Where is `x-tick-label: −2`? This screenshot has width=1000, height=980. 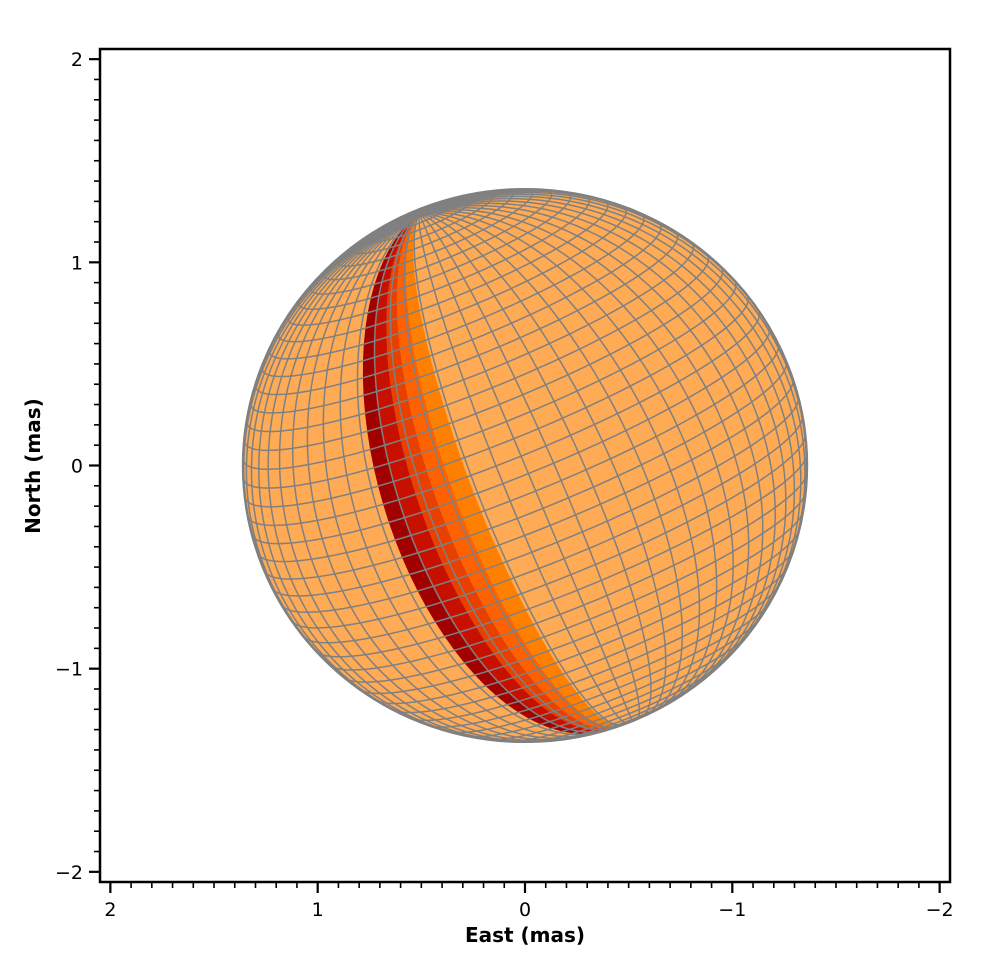
x-tick-label: −2 is located at coordinates (940, 910).